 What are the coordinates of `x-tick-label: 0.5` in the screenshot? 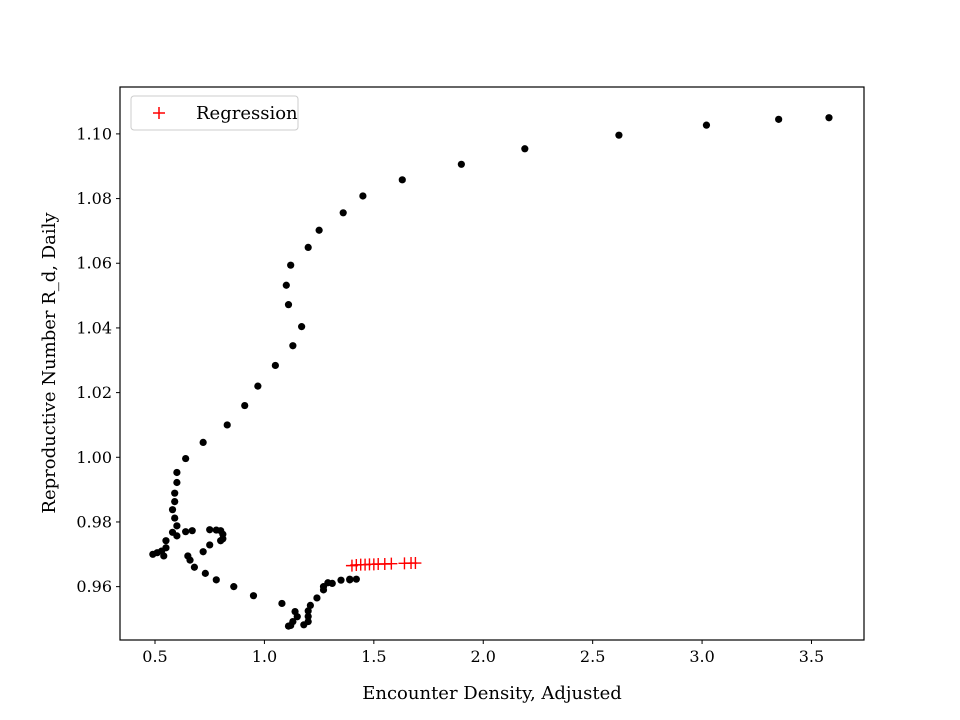 It's located at (154, 656).